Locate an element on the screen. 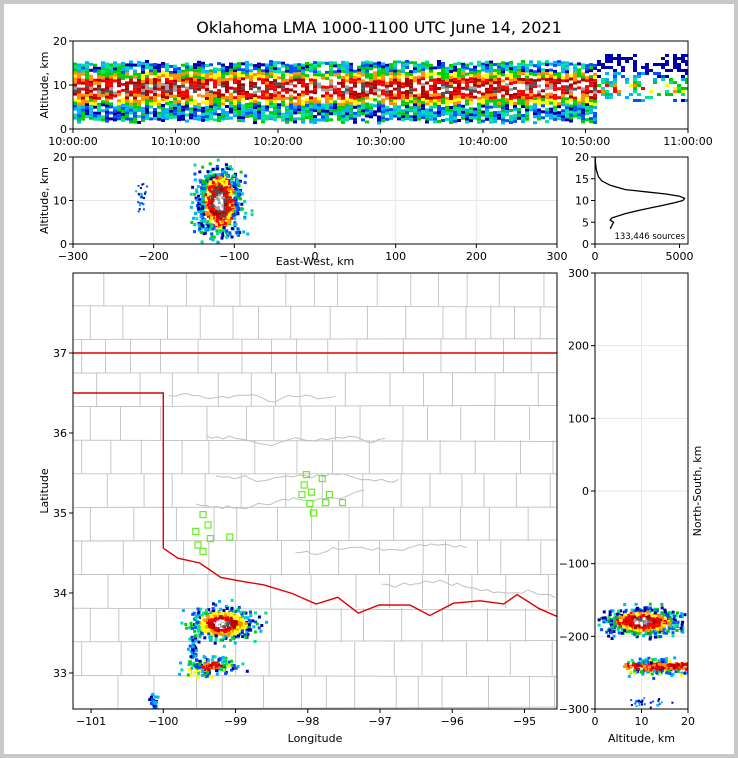 Image resolution: width=738 pixels, height=758 pixels. altitude-histogram-xtick-label: 5000 is located at coordinates (680, 256).